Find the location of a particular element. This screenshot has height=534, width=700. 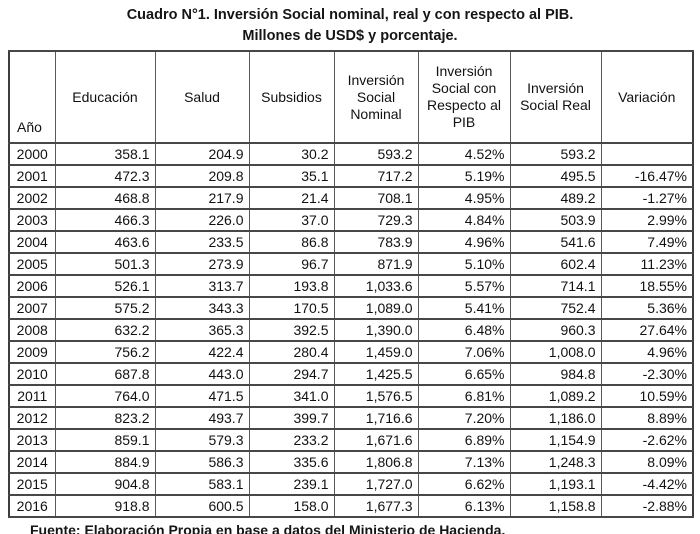

cell-salud: 443.0 is located at coordinates (202, 374).